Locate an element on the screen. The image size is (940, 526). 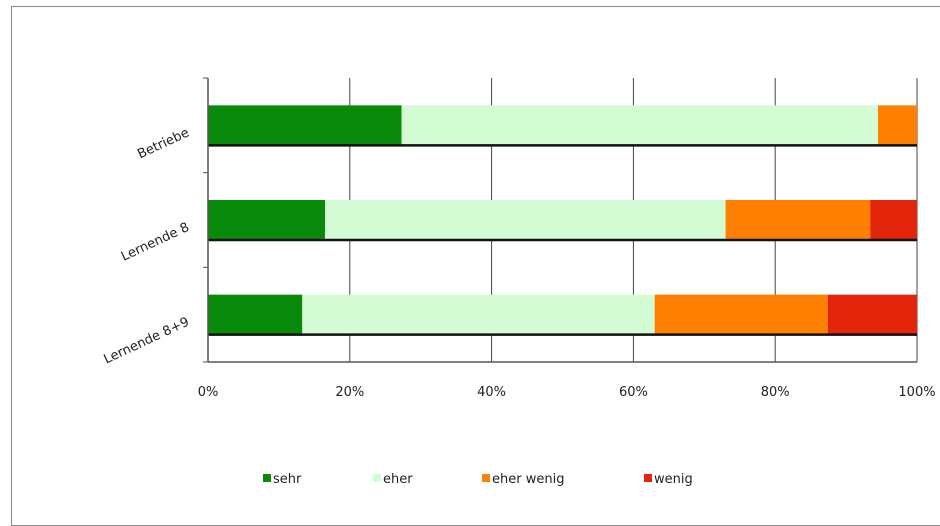
legend-label: wenig is located at coordinates (673, 479).